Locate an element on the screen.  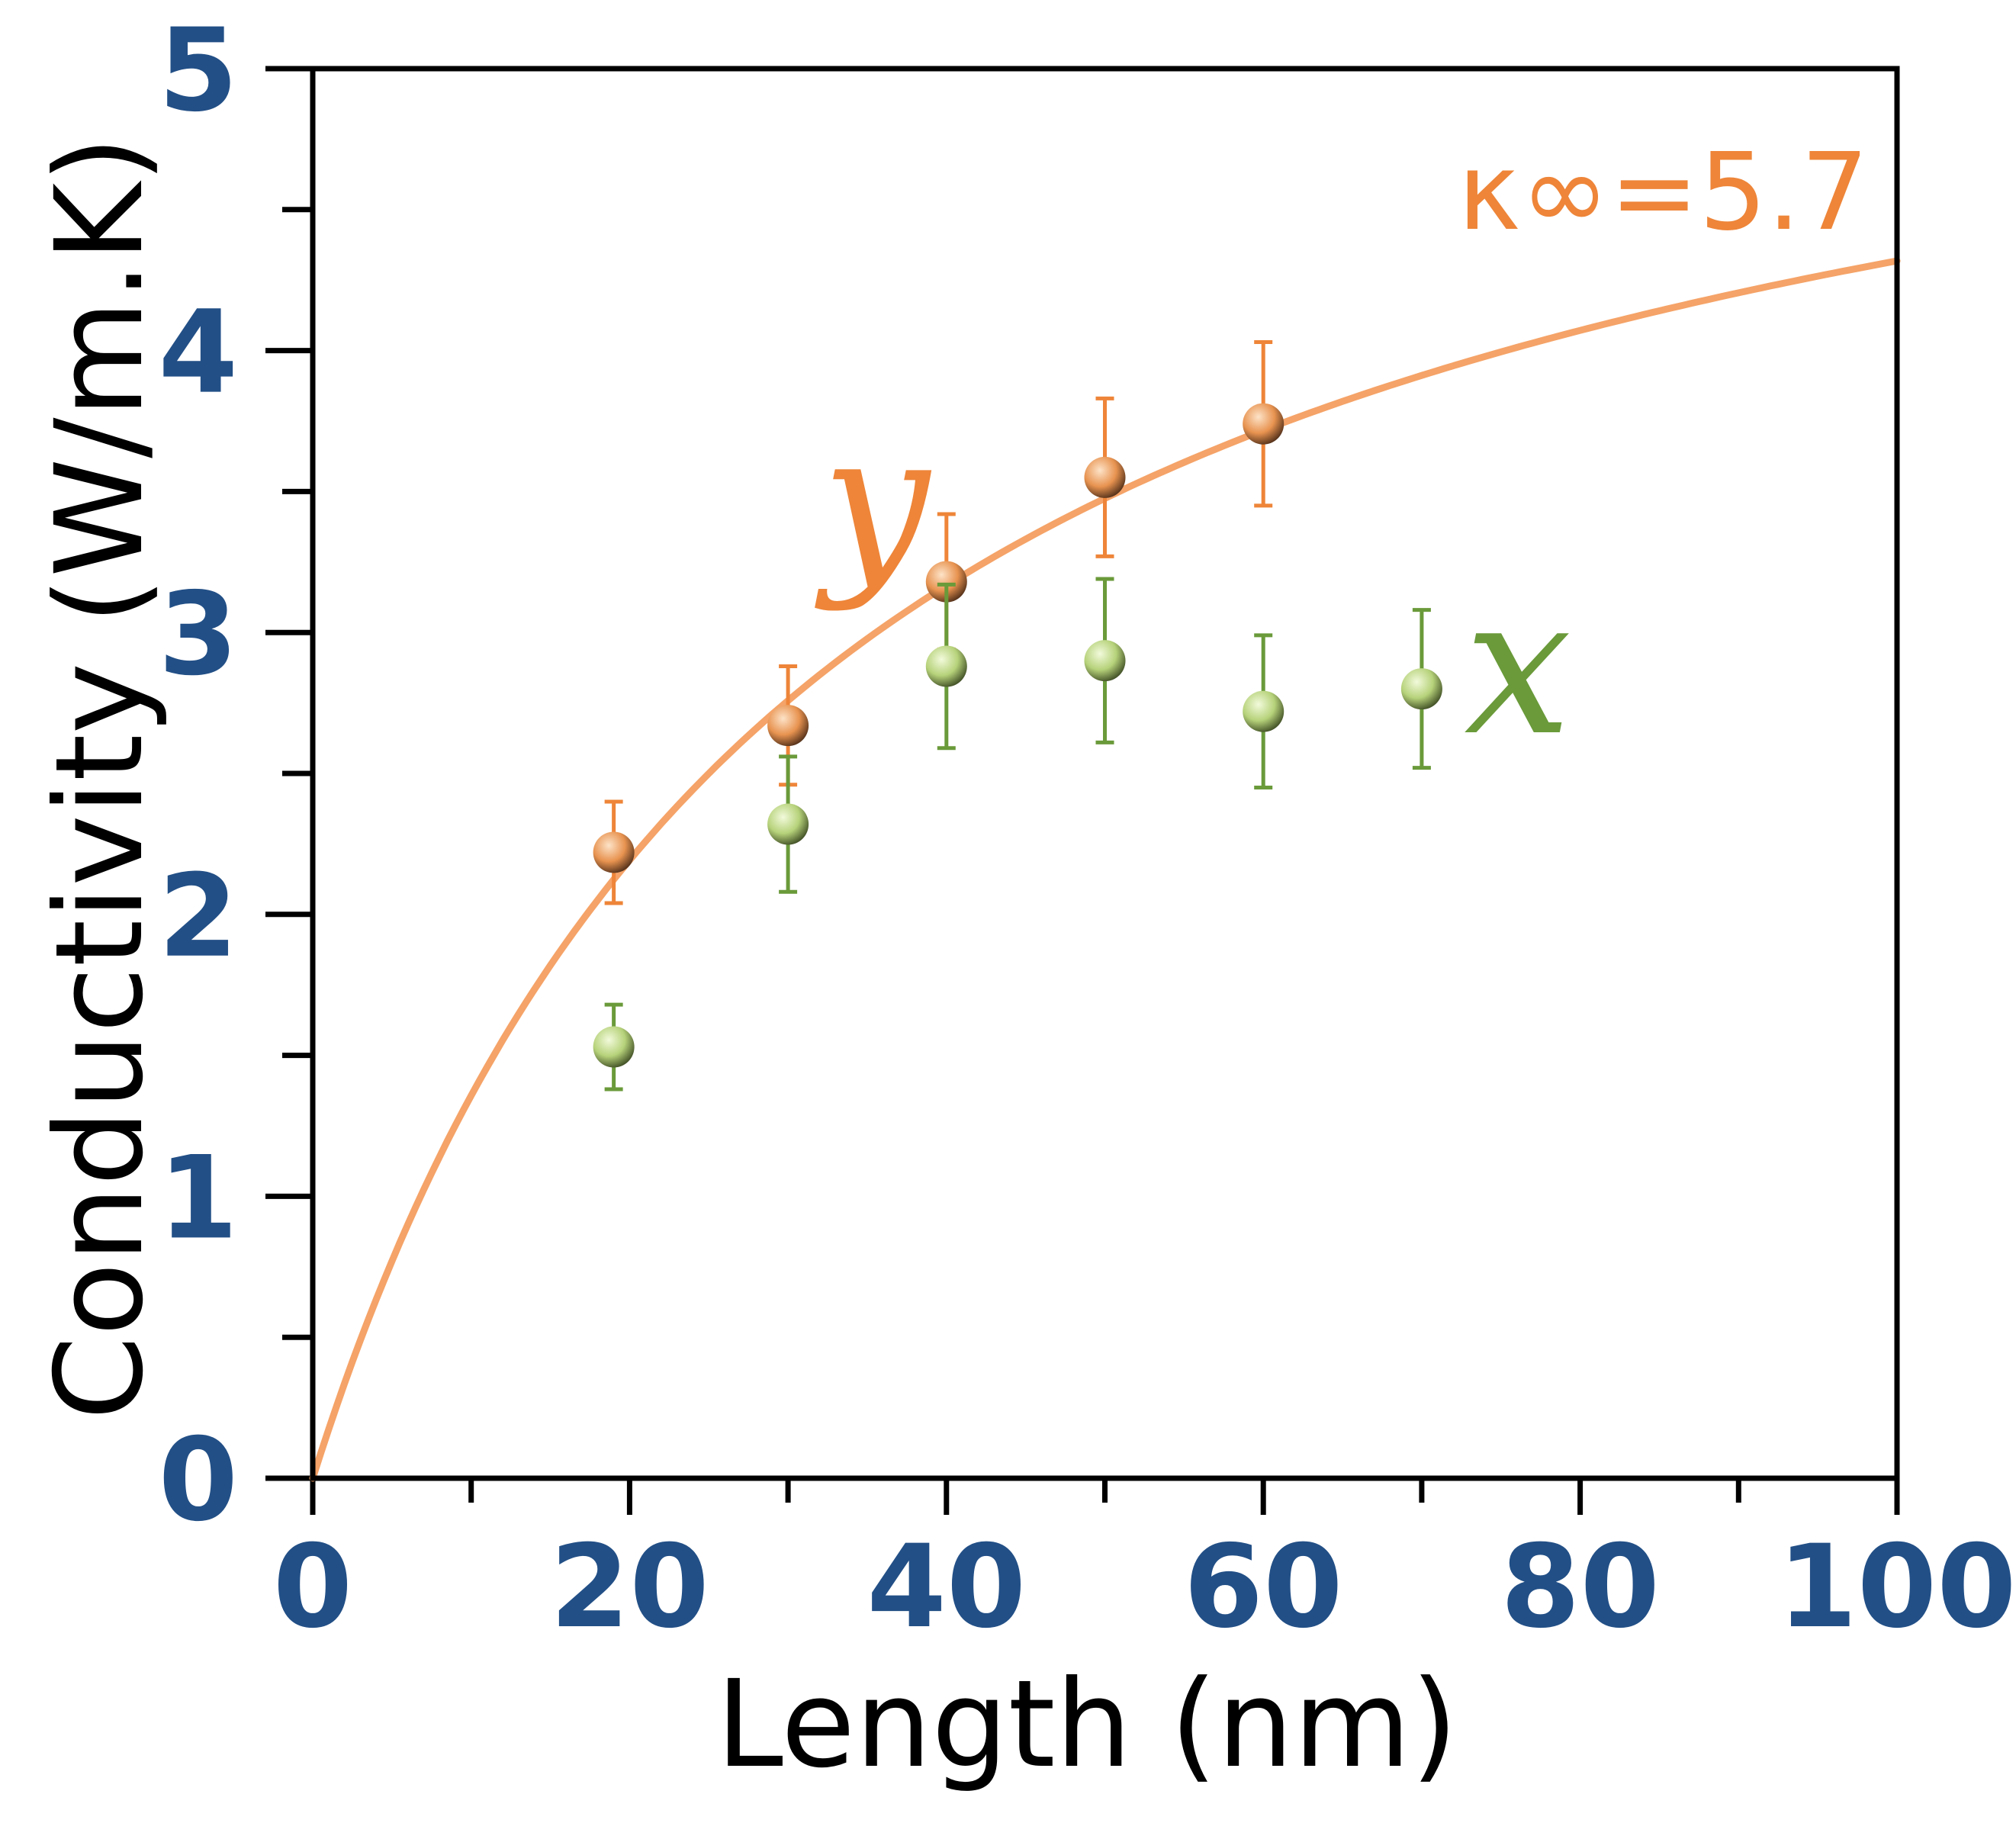
y-tick-label: 3 is located at coordinates (198, 634).